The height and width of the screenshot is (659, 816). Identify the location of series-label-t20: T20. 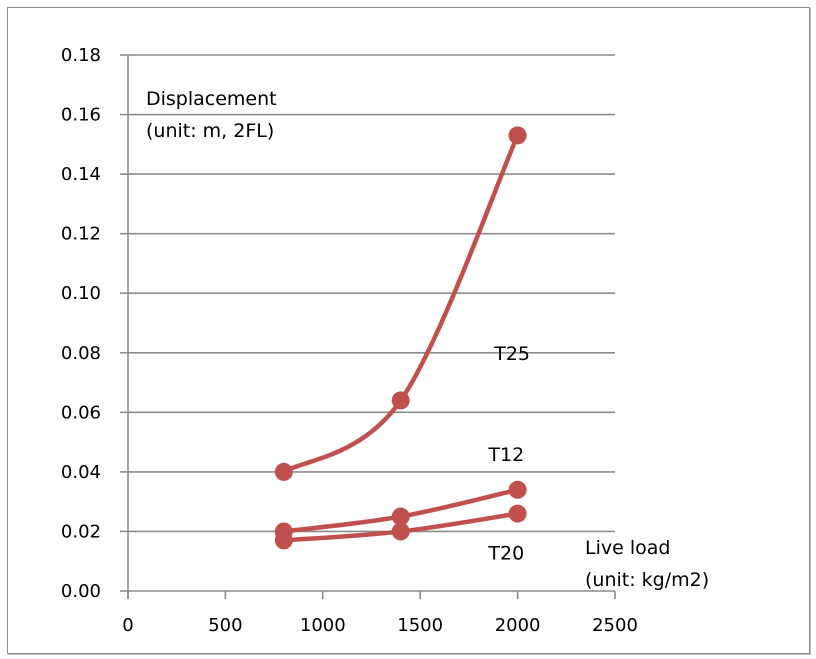
(505, 553).